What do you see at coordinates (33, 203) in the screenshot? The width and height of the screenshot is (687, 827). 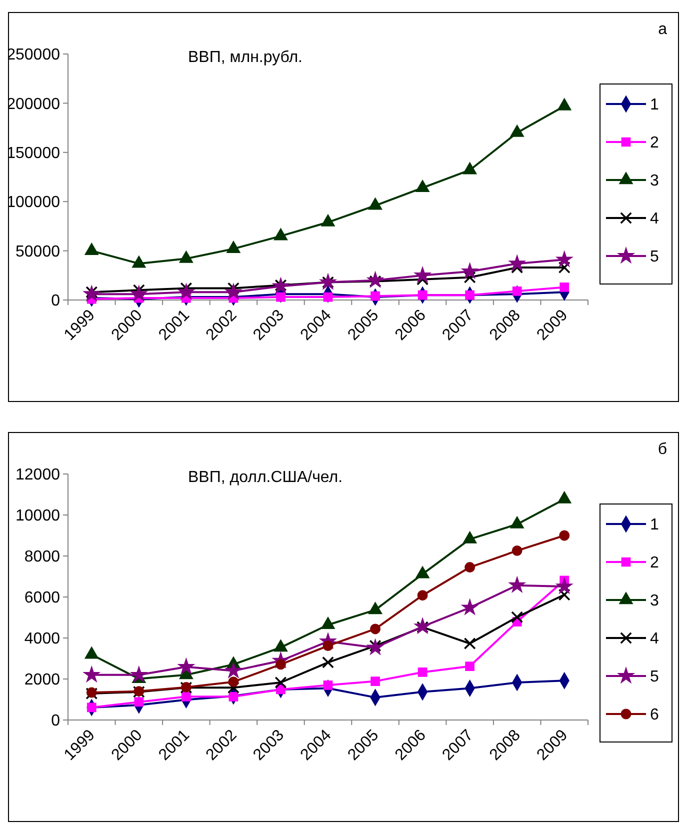 I see `y-tick-label: 100000` at bounding box center [33, 203].